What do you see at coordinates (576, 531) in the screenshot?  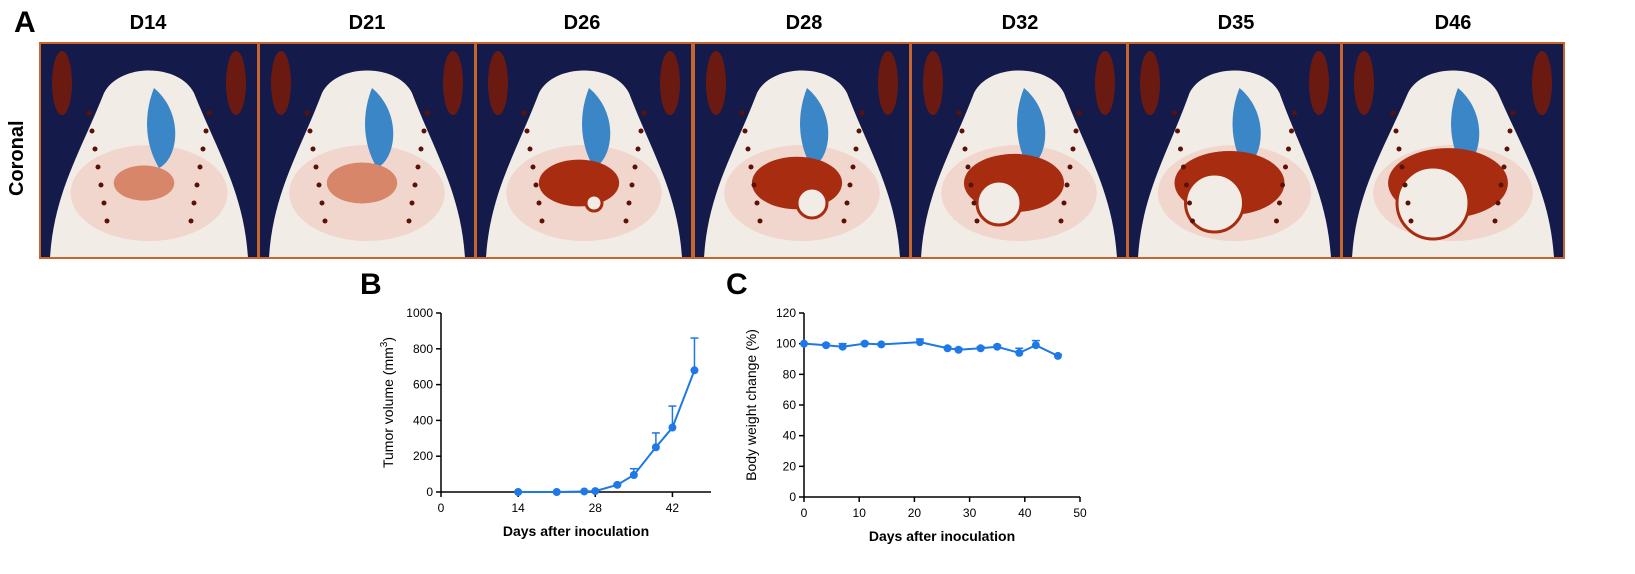 I see `x-axis-label: Days after inoculation` at bounding box center [576, 531].